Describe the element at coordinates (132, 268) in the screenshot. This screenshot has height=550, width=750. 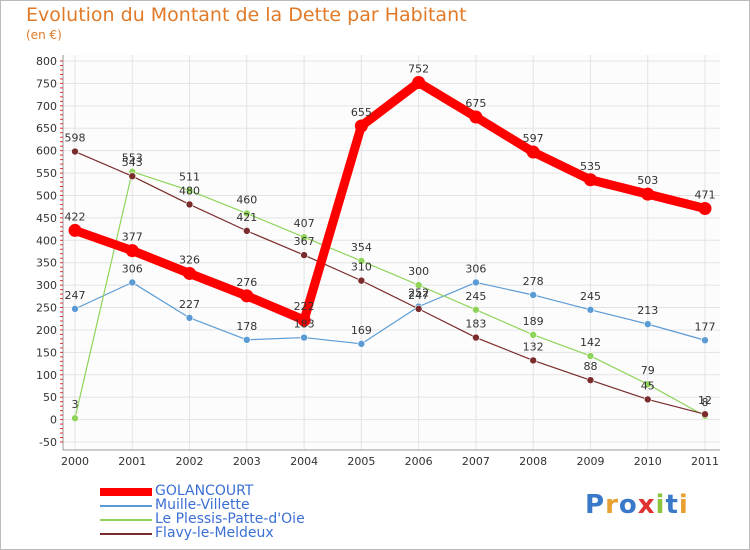
I see `data-label: 306` at that location.